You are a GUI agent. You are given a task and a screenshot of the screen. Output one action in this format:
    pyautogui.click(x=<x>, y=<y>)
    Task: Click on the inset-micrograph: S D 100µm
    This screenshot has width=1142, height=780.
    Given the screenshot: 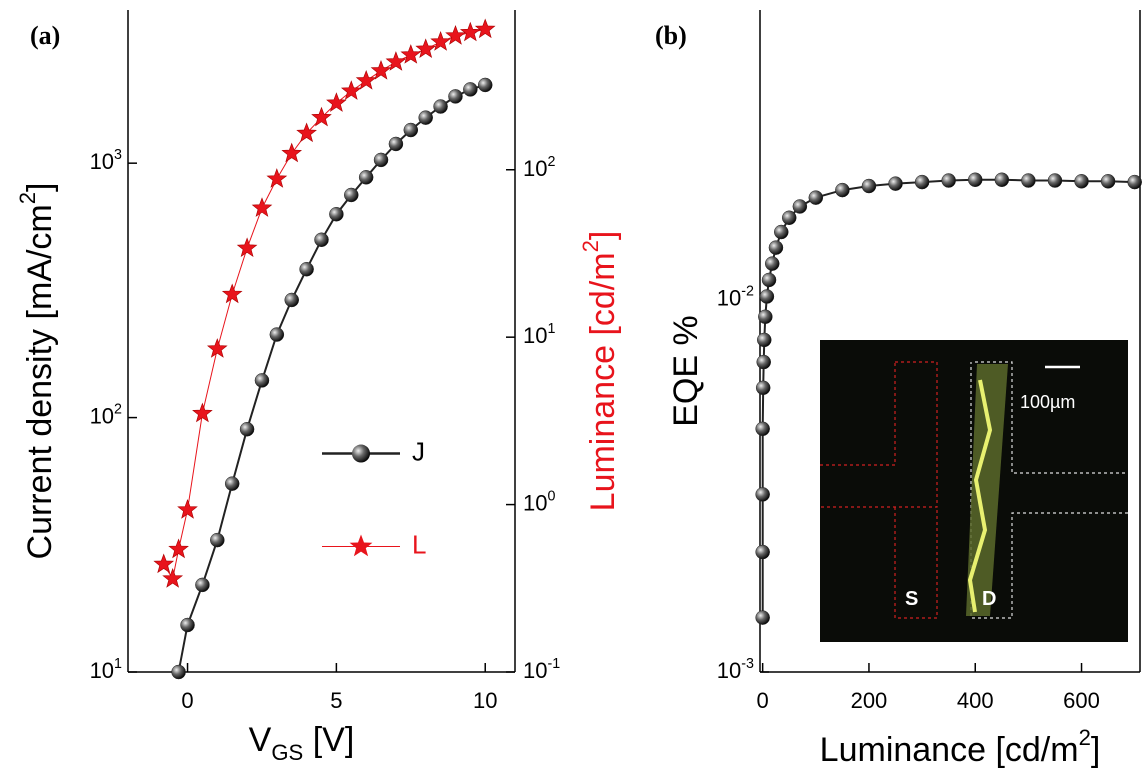 What is the action you would take?
    pyautogui.click(x=974, y=491)
    